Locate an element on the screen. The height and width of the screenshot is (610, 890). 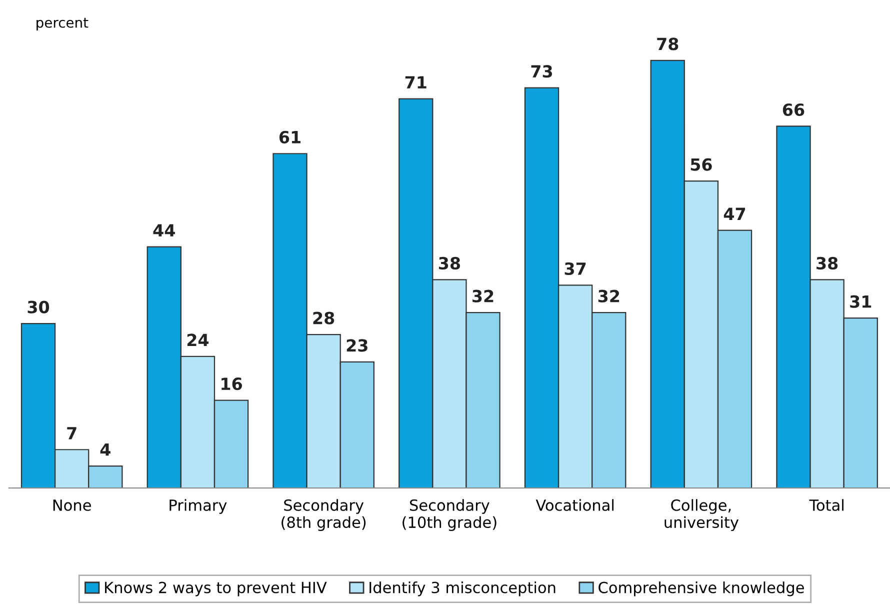
data-label: 56 is located at coordinates (701, 164).